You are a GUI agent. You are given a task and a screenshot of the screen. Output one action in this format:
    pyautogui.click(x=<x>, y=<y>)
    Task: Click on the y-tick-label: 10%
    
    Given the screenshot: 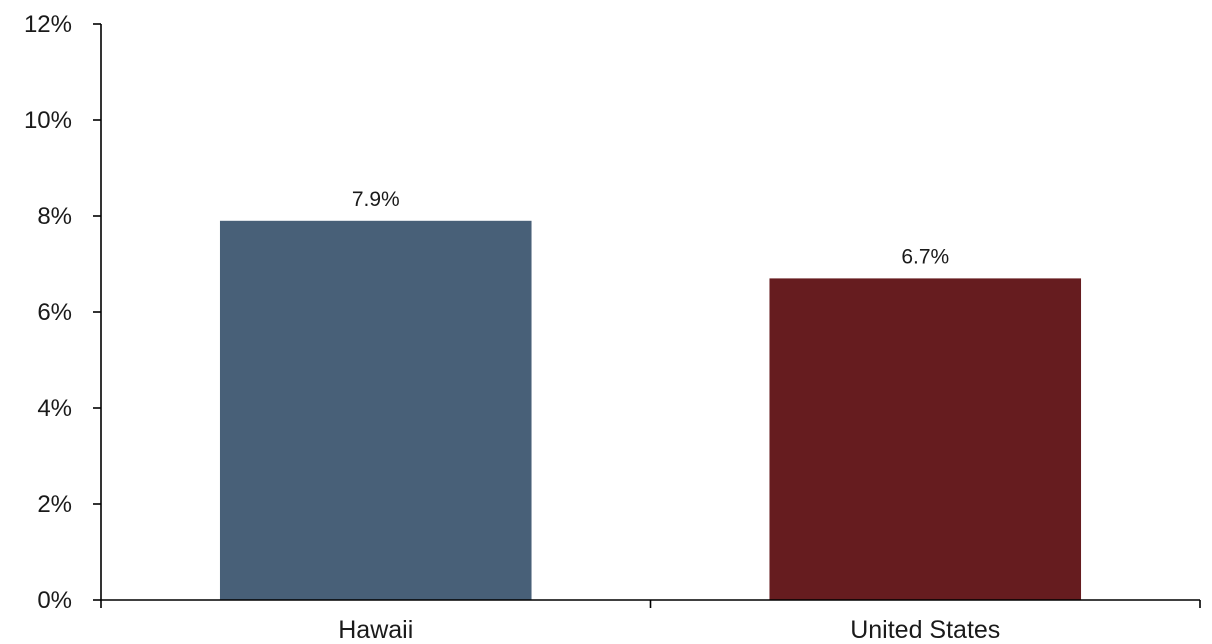 What is the action you would take?
    pyautogui.click(x=48, y=120)
    